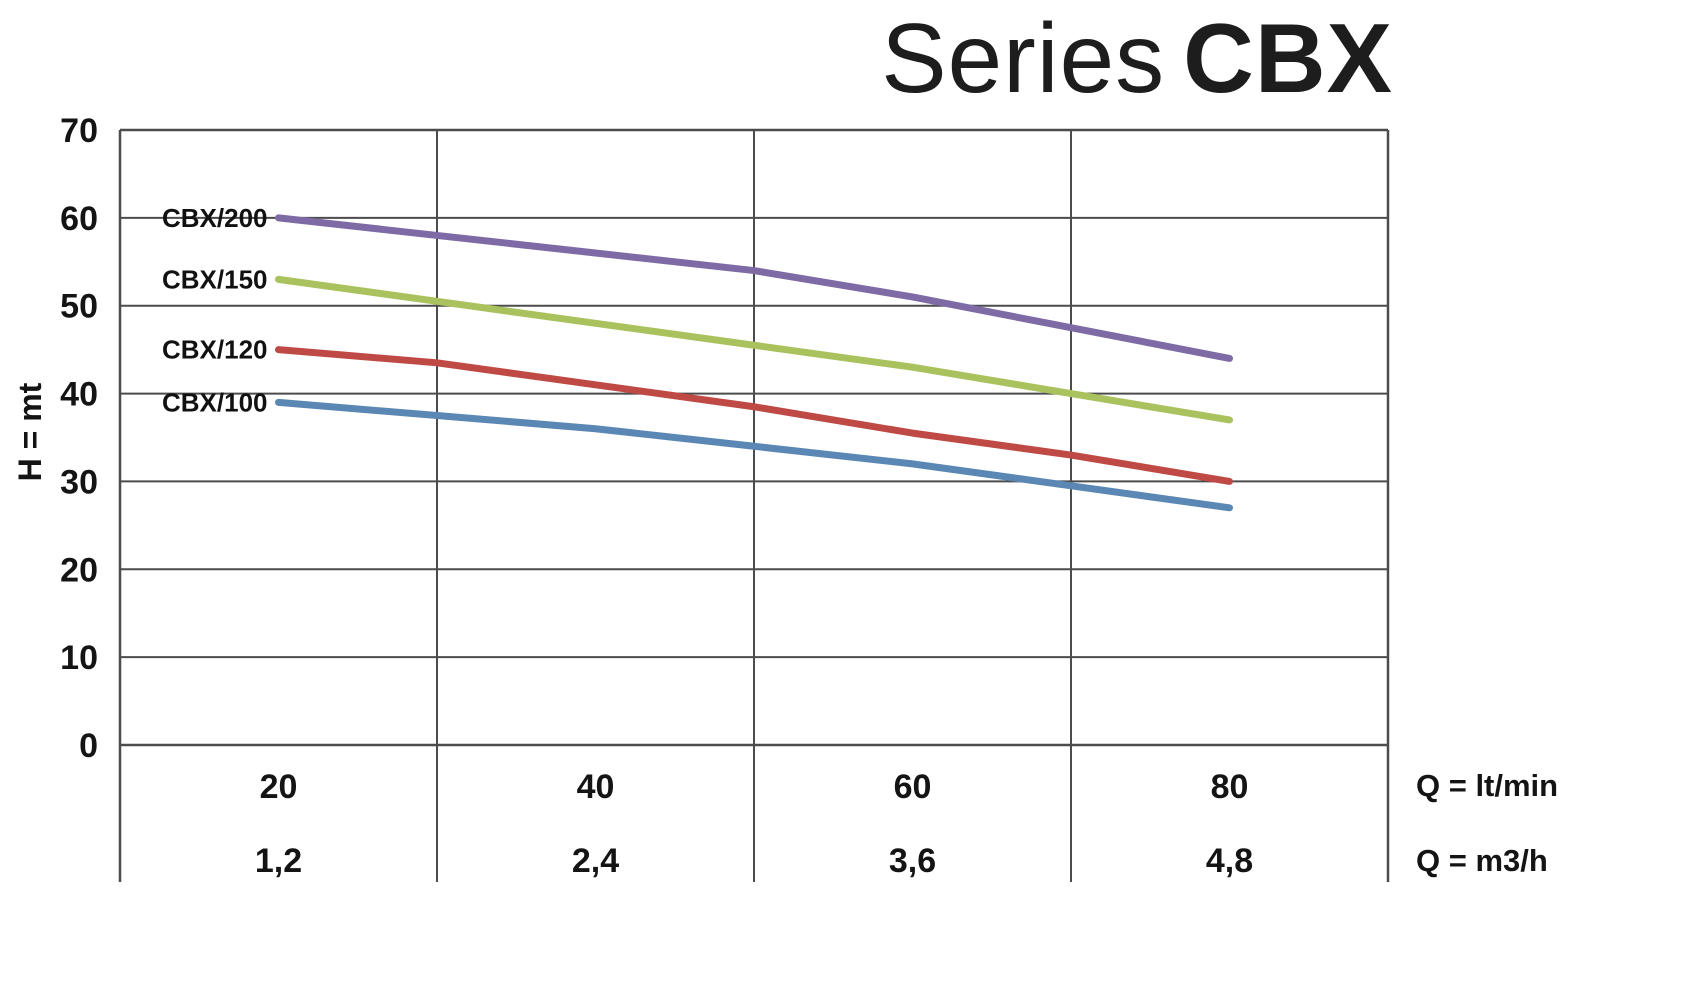  I want to click on y-axis-label: H = mt, so click(30, 432).